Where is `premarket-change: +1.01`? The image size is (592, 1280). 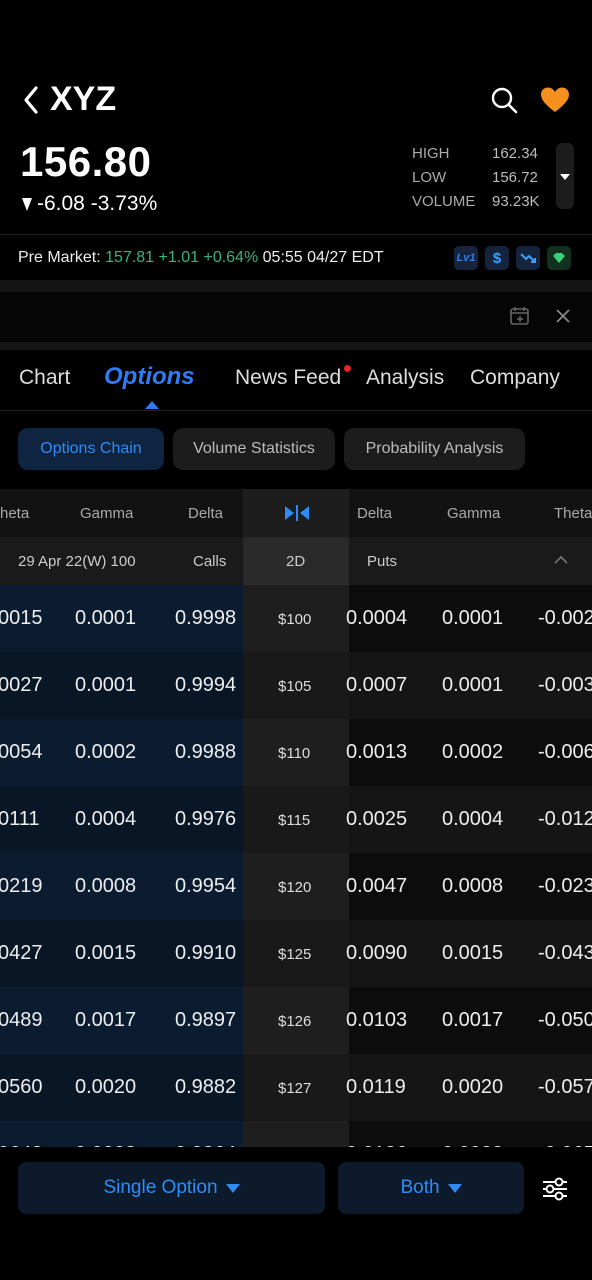 premarket-change: +1.01 is located at coordinates (179, 257).